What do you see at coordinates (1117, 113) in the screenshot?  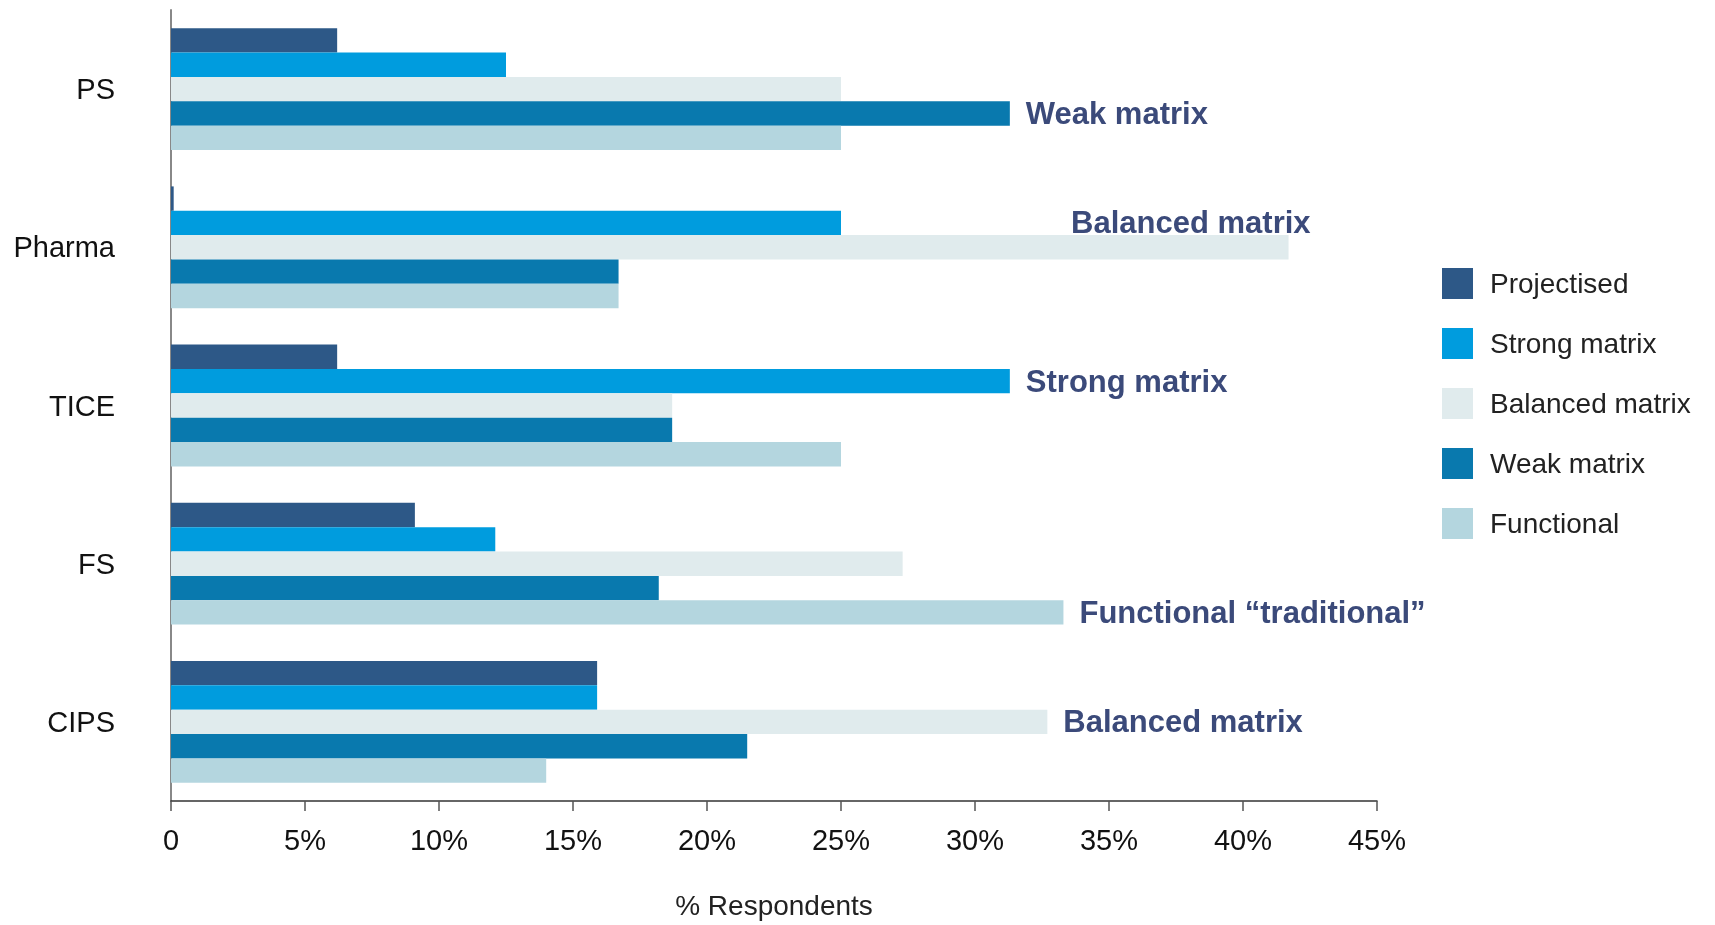 I see `annotation: Weak matrix` at bounding box center [1117, 113].